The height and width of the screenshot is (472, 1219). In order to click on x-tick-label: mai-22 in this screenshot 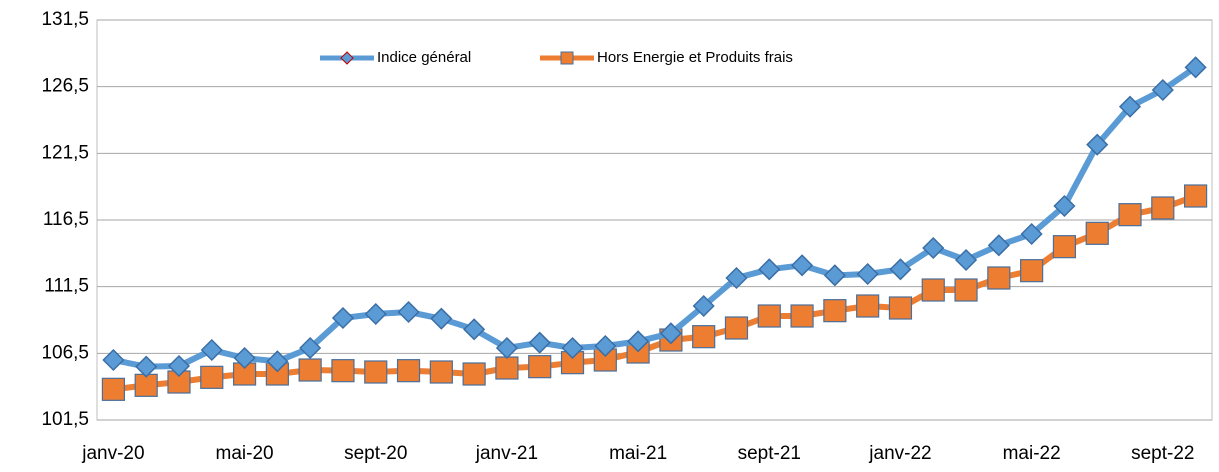, I will do `click(1032, 453)`.